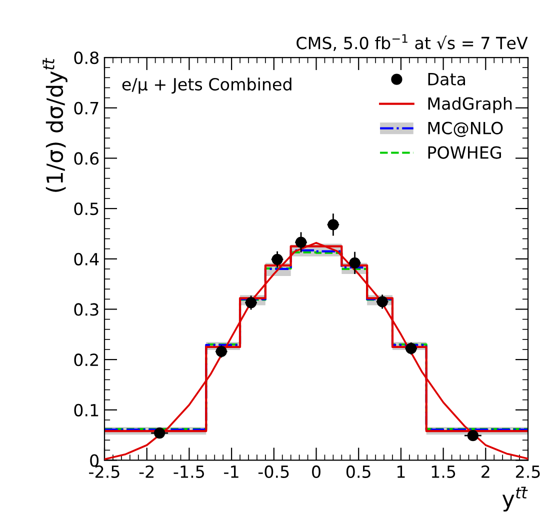 This screenshot has height=523, width=550. Describe the element at coordinates (470, 105) in the screenshot. I see `legend-label: MadGraph` at that location.